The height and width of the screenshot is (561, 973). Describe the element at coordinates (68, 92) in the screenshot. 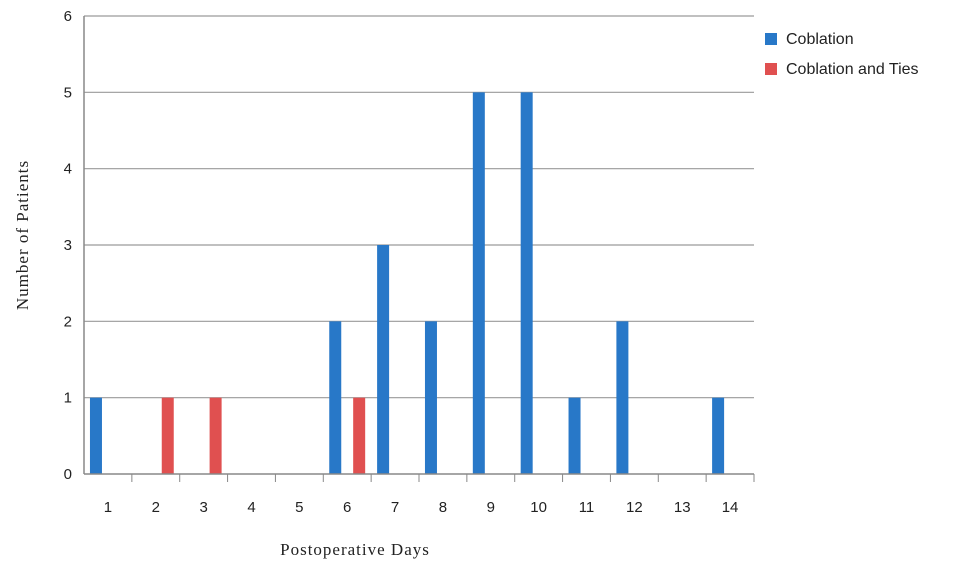

I see `y-tick-label: 5` at that location.